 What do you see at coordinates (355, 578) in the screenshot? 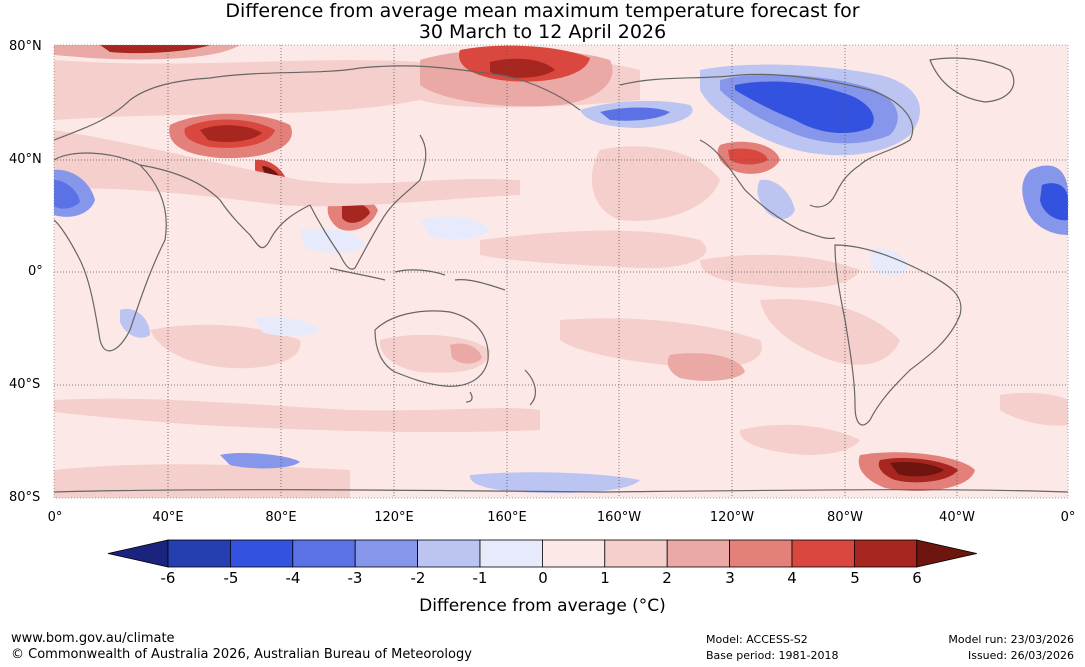
I see `colorbar-tick: -3` at bounding box center [355, 578].